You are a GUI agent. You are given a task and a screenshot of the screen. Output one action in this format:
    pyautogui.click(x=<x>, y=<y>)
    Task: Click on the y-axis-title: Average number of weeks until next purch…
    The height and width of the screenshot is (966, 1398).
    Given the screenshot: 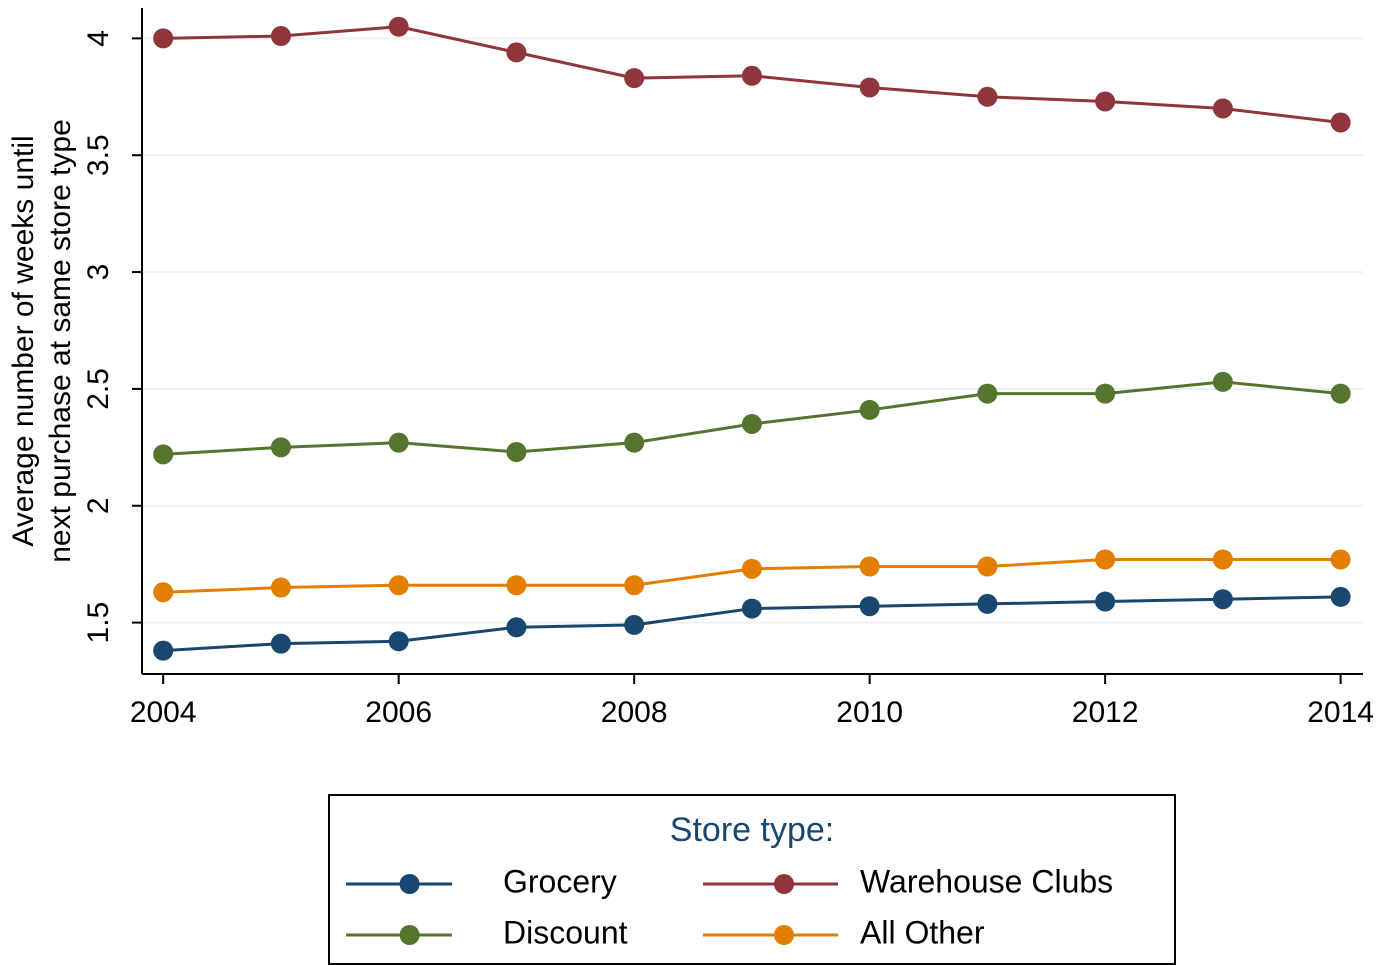 What is the action you would take?
    pyautogui.click(x=42, y=341)
    